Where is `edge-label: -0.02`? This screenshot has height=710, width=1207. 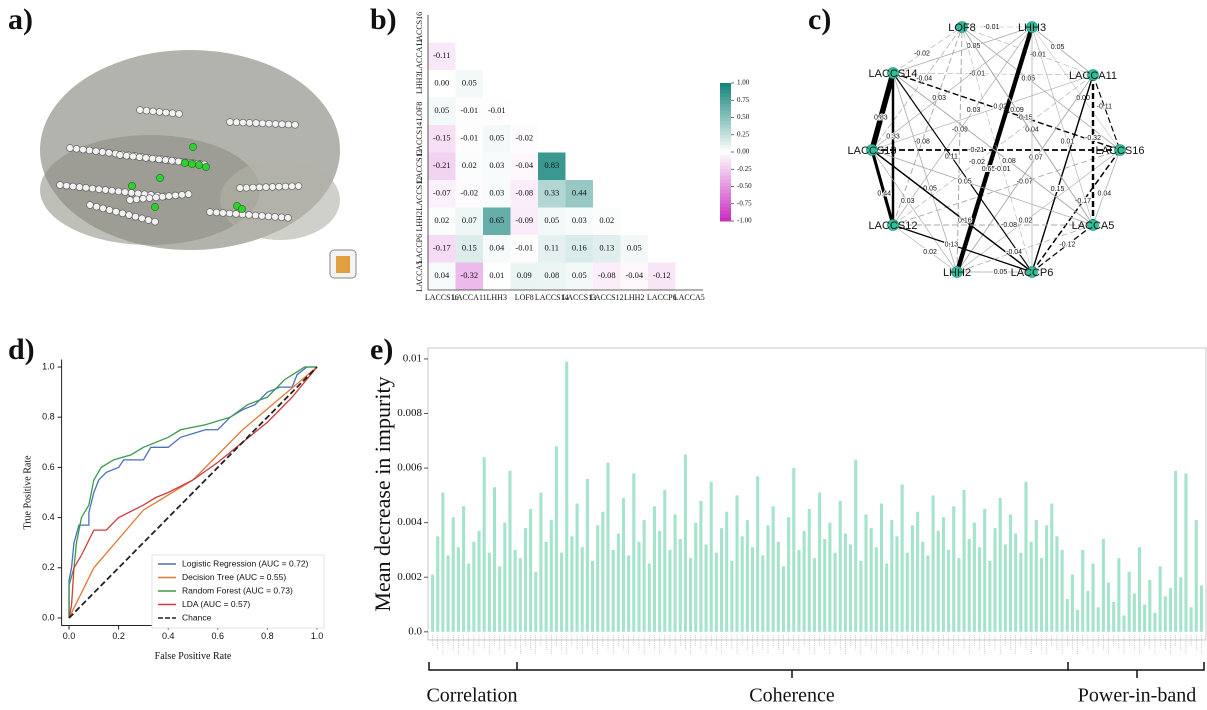 edge-label: -0.02 is located at coordinates (922, 54).